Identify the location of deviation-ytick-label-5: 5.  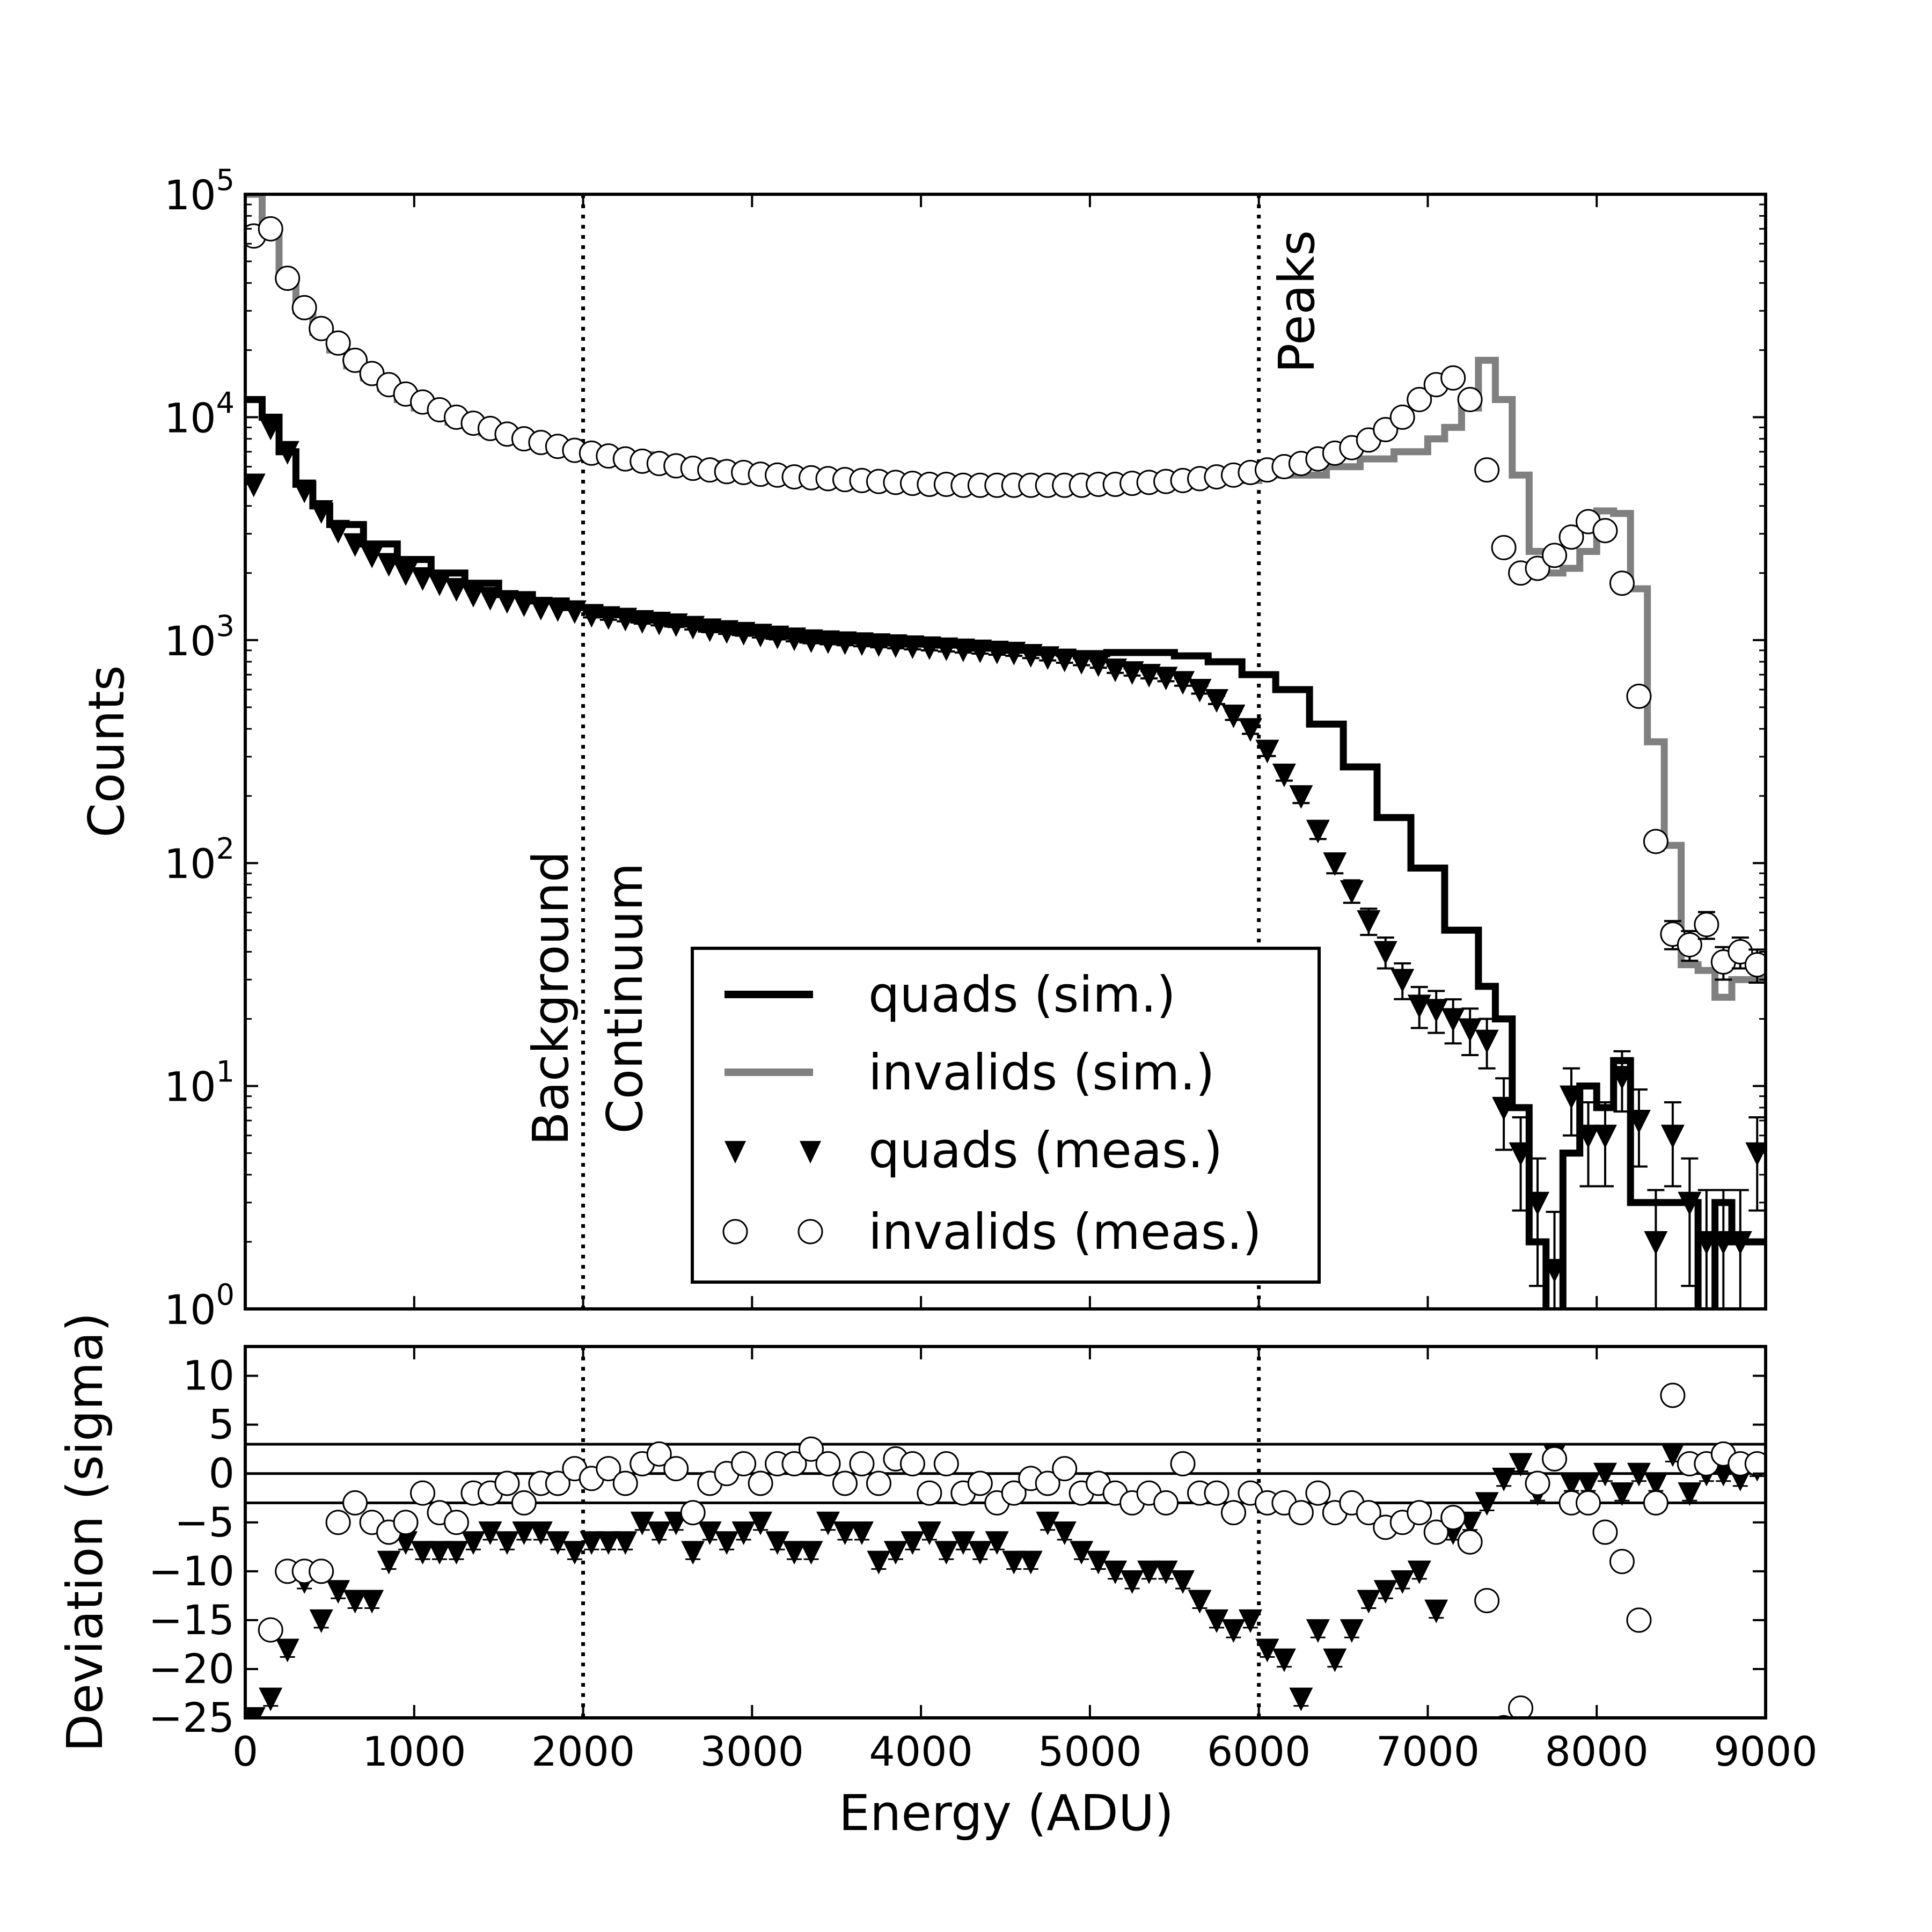
(222, 1424).